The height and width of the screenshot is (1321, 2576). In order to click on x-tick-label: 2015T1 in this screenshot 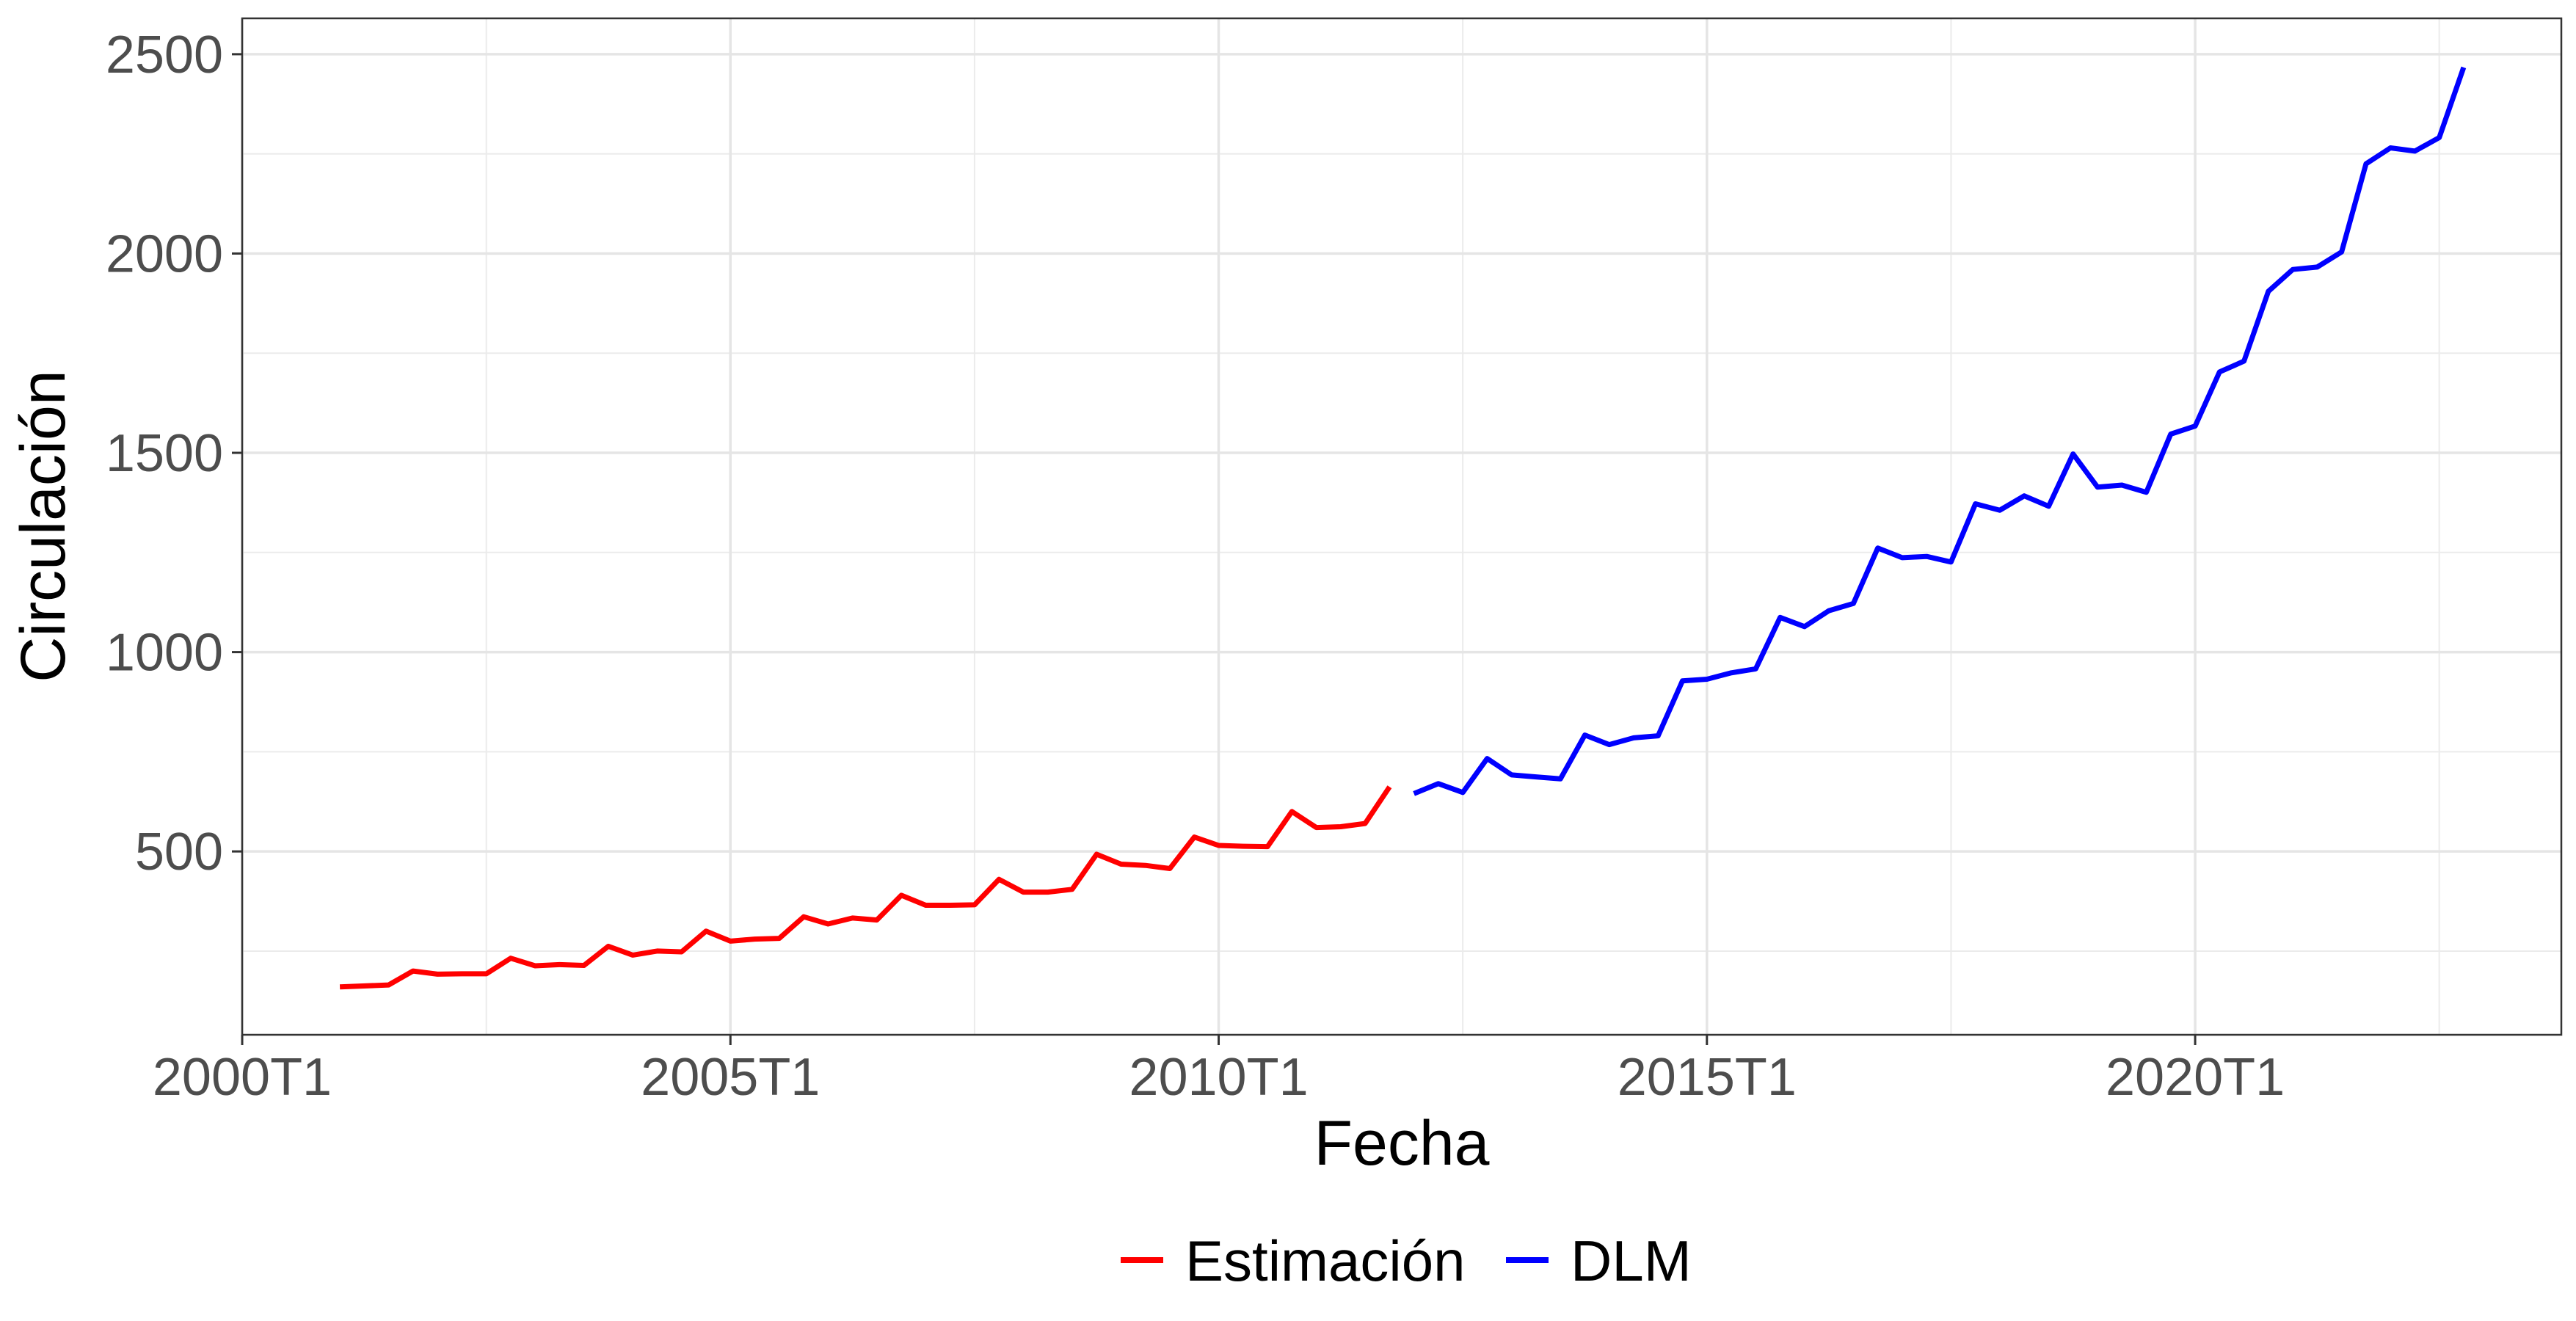, I will do `click(1707, 1077)`.